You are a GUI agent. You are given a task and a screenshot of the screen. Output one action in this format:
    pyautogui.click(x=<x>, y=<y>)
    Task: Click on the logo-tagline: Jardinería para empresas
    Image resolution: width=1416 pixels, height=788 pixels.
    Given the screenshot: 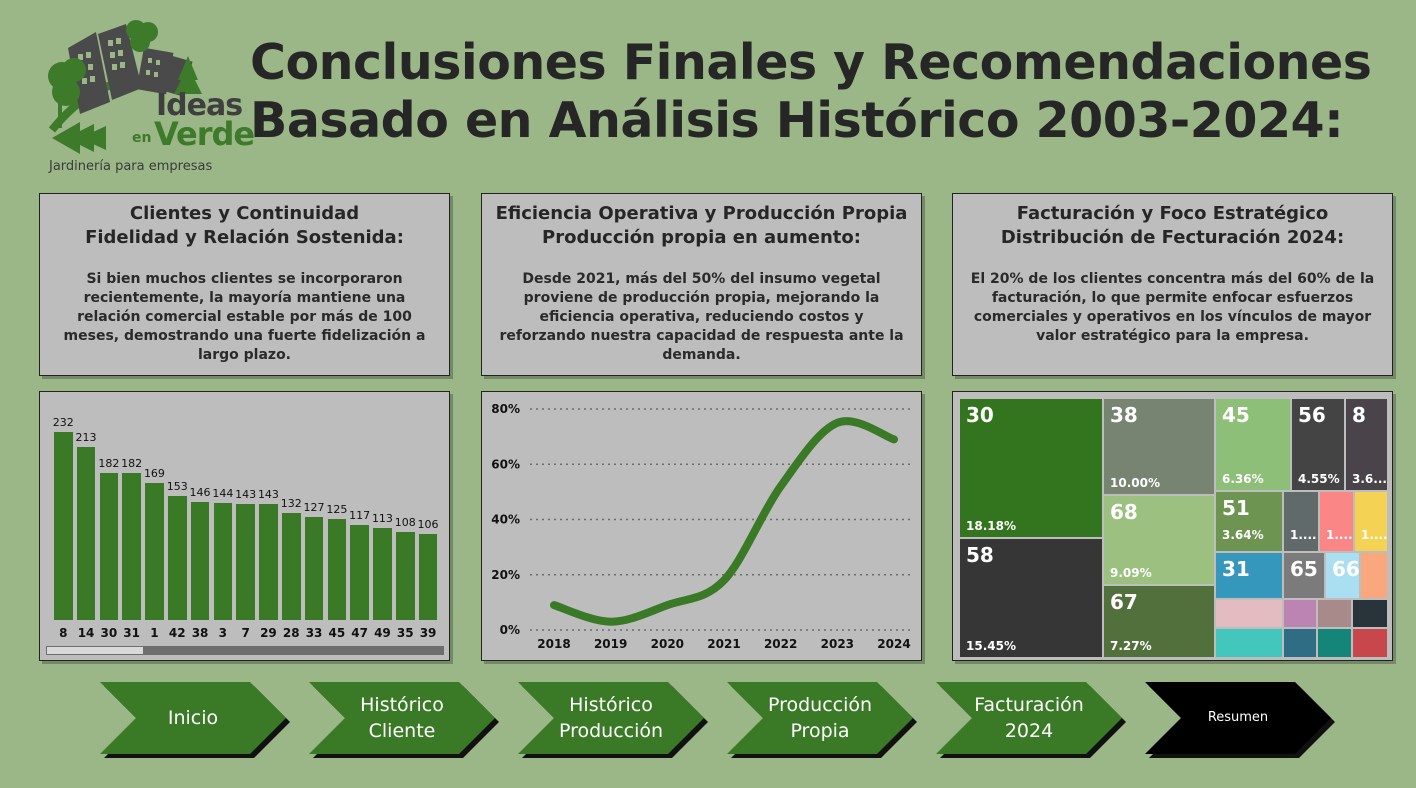 What is the action you would take?
    pyautogui.click(x=131, y=166)
    